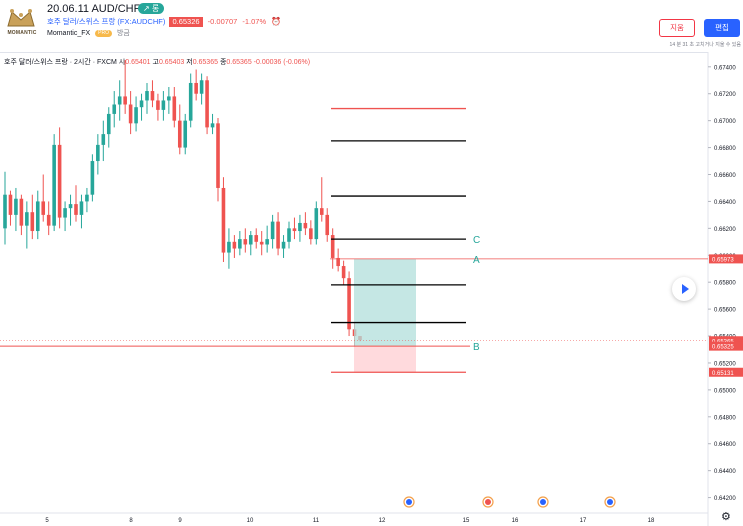 This screenshot has height=526, width=743. I want to click on alarm-clock-icon: ⏰, so click(276, 21).